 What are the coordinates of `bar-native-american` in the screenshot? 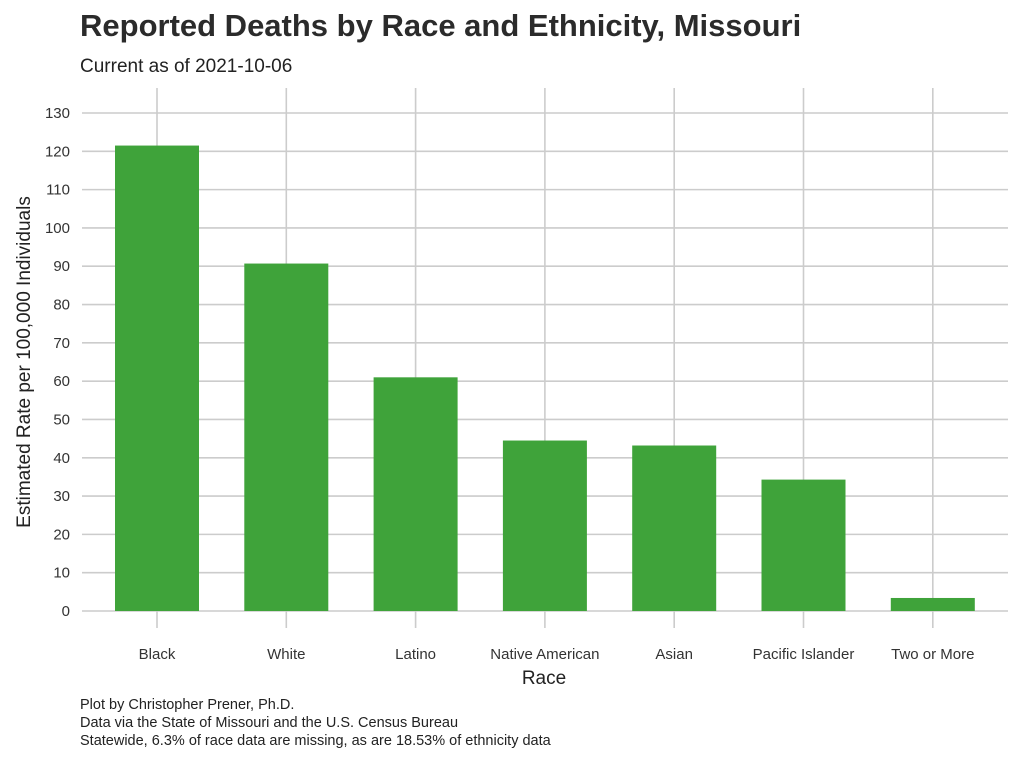 It's located at (544, 525).